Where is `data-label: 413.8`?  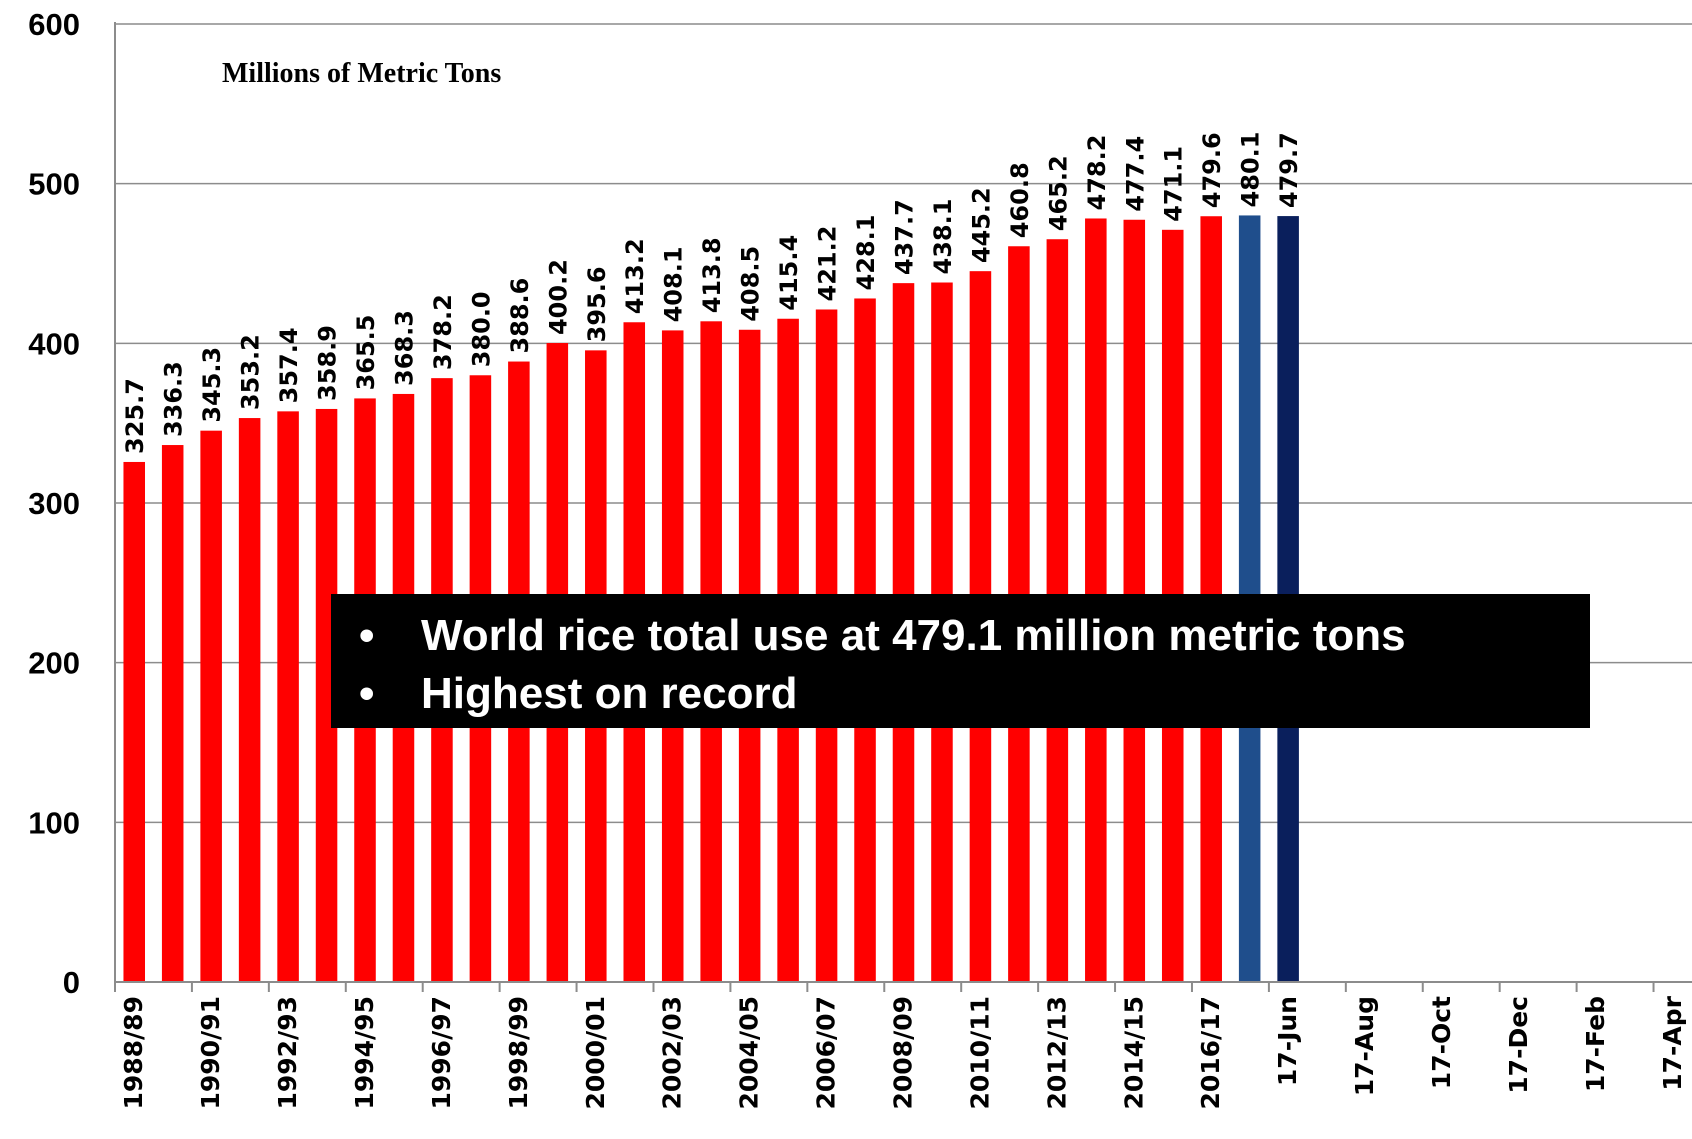 data-label: 413.8 is located at coordinates (712, 275).